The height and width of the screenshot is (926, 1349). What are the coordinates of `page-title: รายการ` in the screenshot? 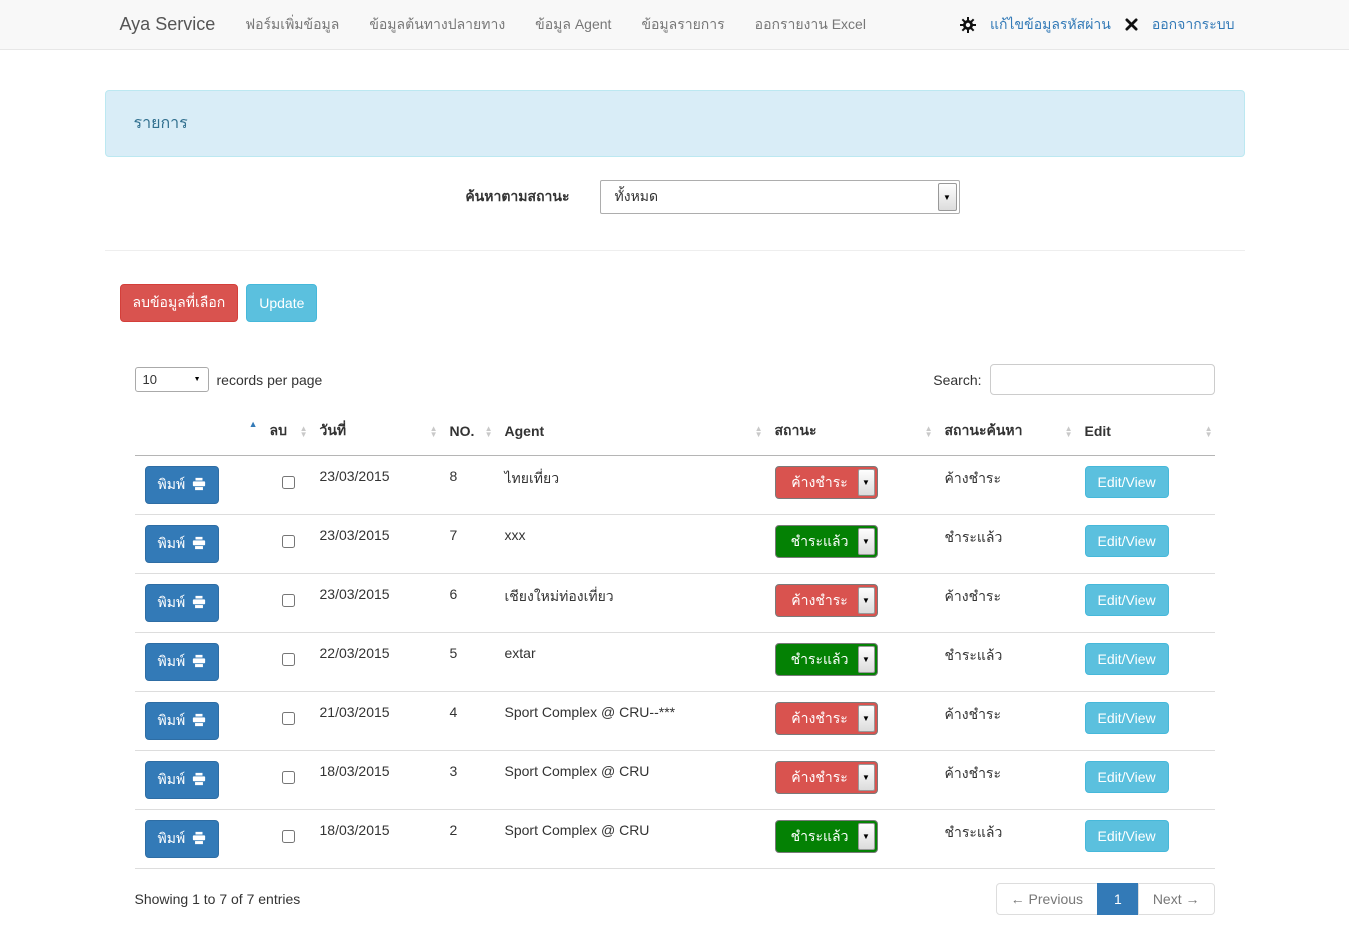 It's located at (674, 123).